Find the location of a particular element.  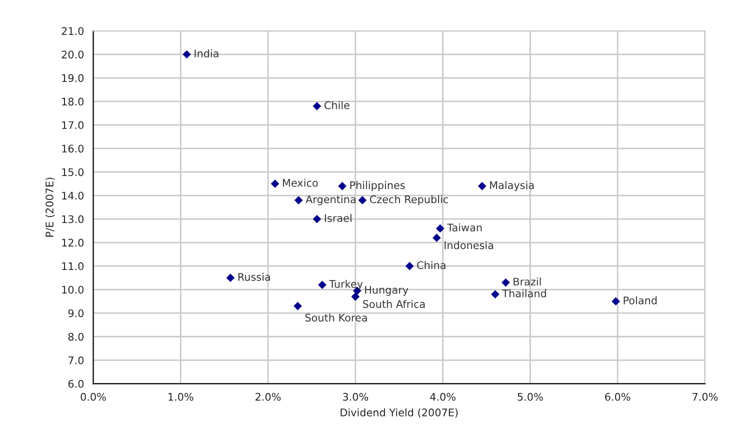

x-tick-label: 5.0% is located at coordinates (530, 396).